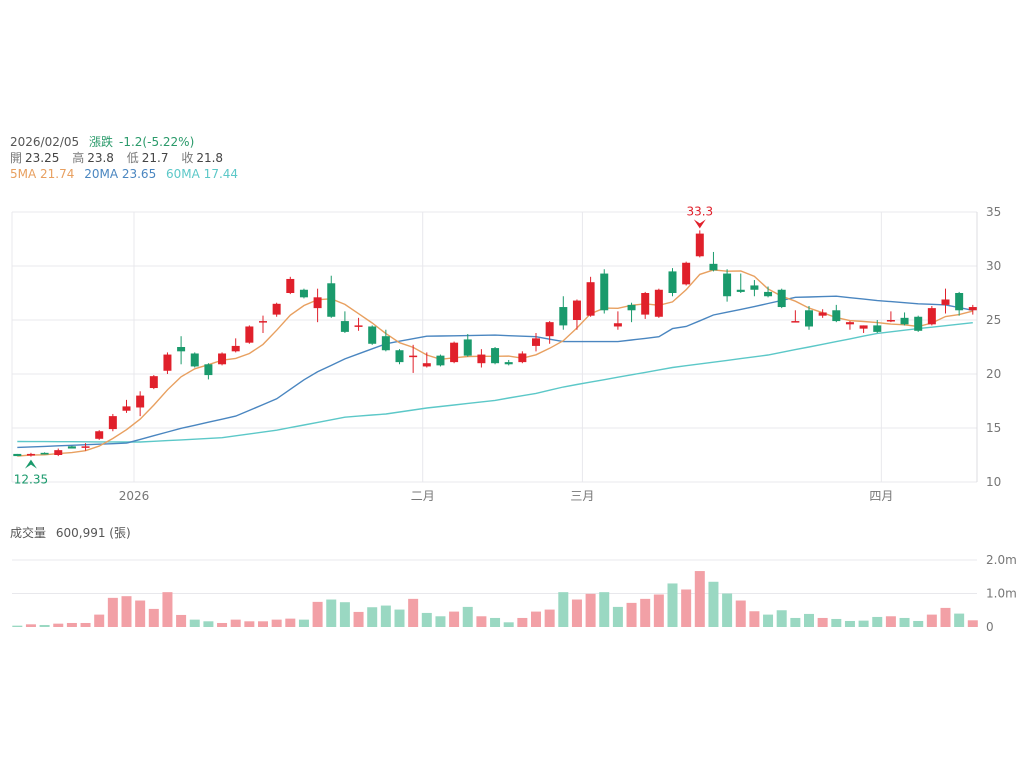 The image size is (1024, 768). What do you see at coordinates (187, 158) in the screenshot?
I see `close-label: 收` at bounding box center [187, 158].